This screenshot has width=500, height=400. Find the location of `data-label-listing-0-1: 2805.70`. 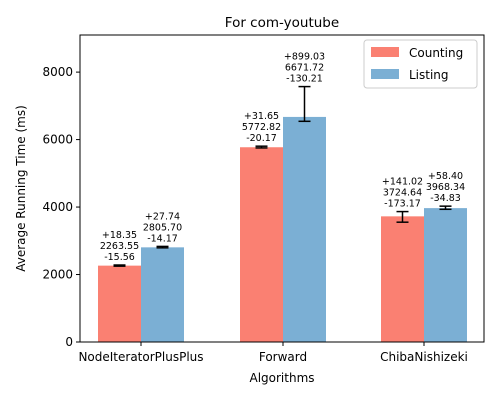

data-label-listing-0-1: 2805.70 is located at coordinates (162, 227).